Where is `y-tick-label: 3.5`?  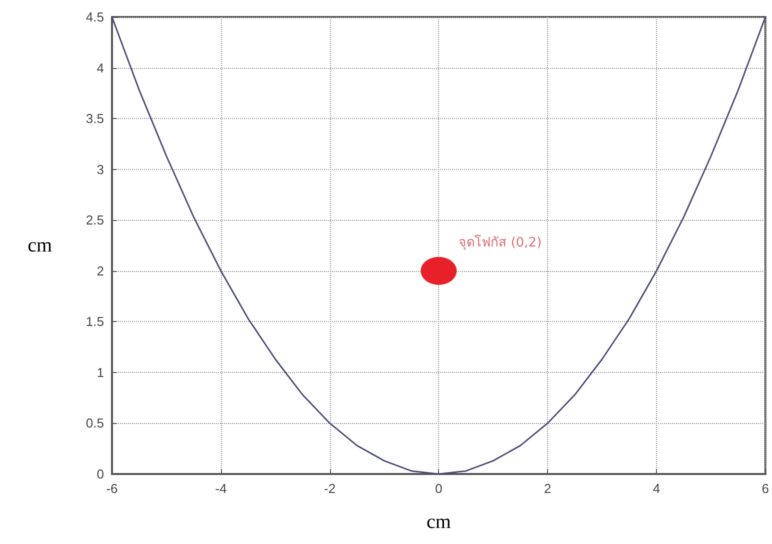
y-tick-label: 3.5 is located at coordinates (95, 118).